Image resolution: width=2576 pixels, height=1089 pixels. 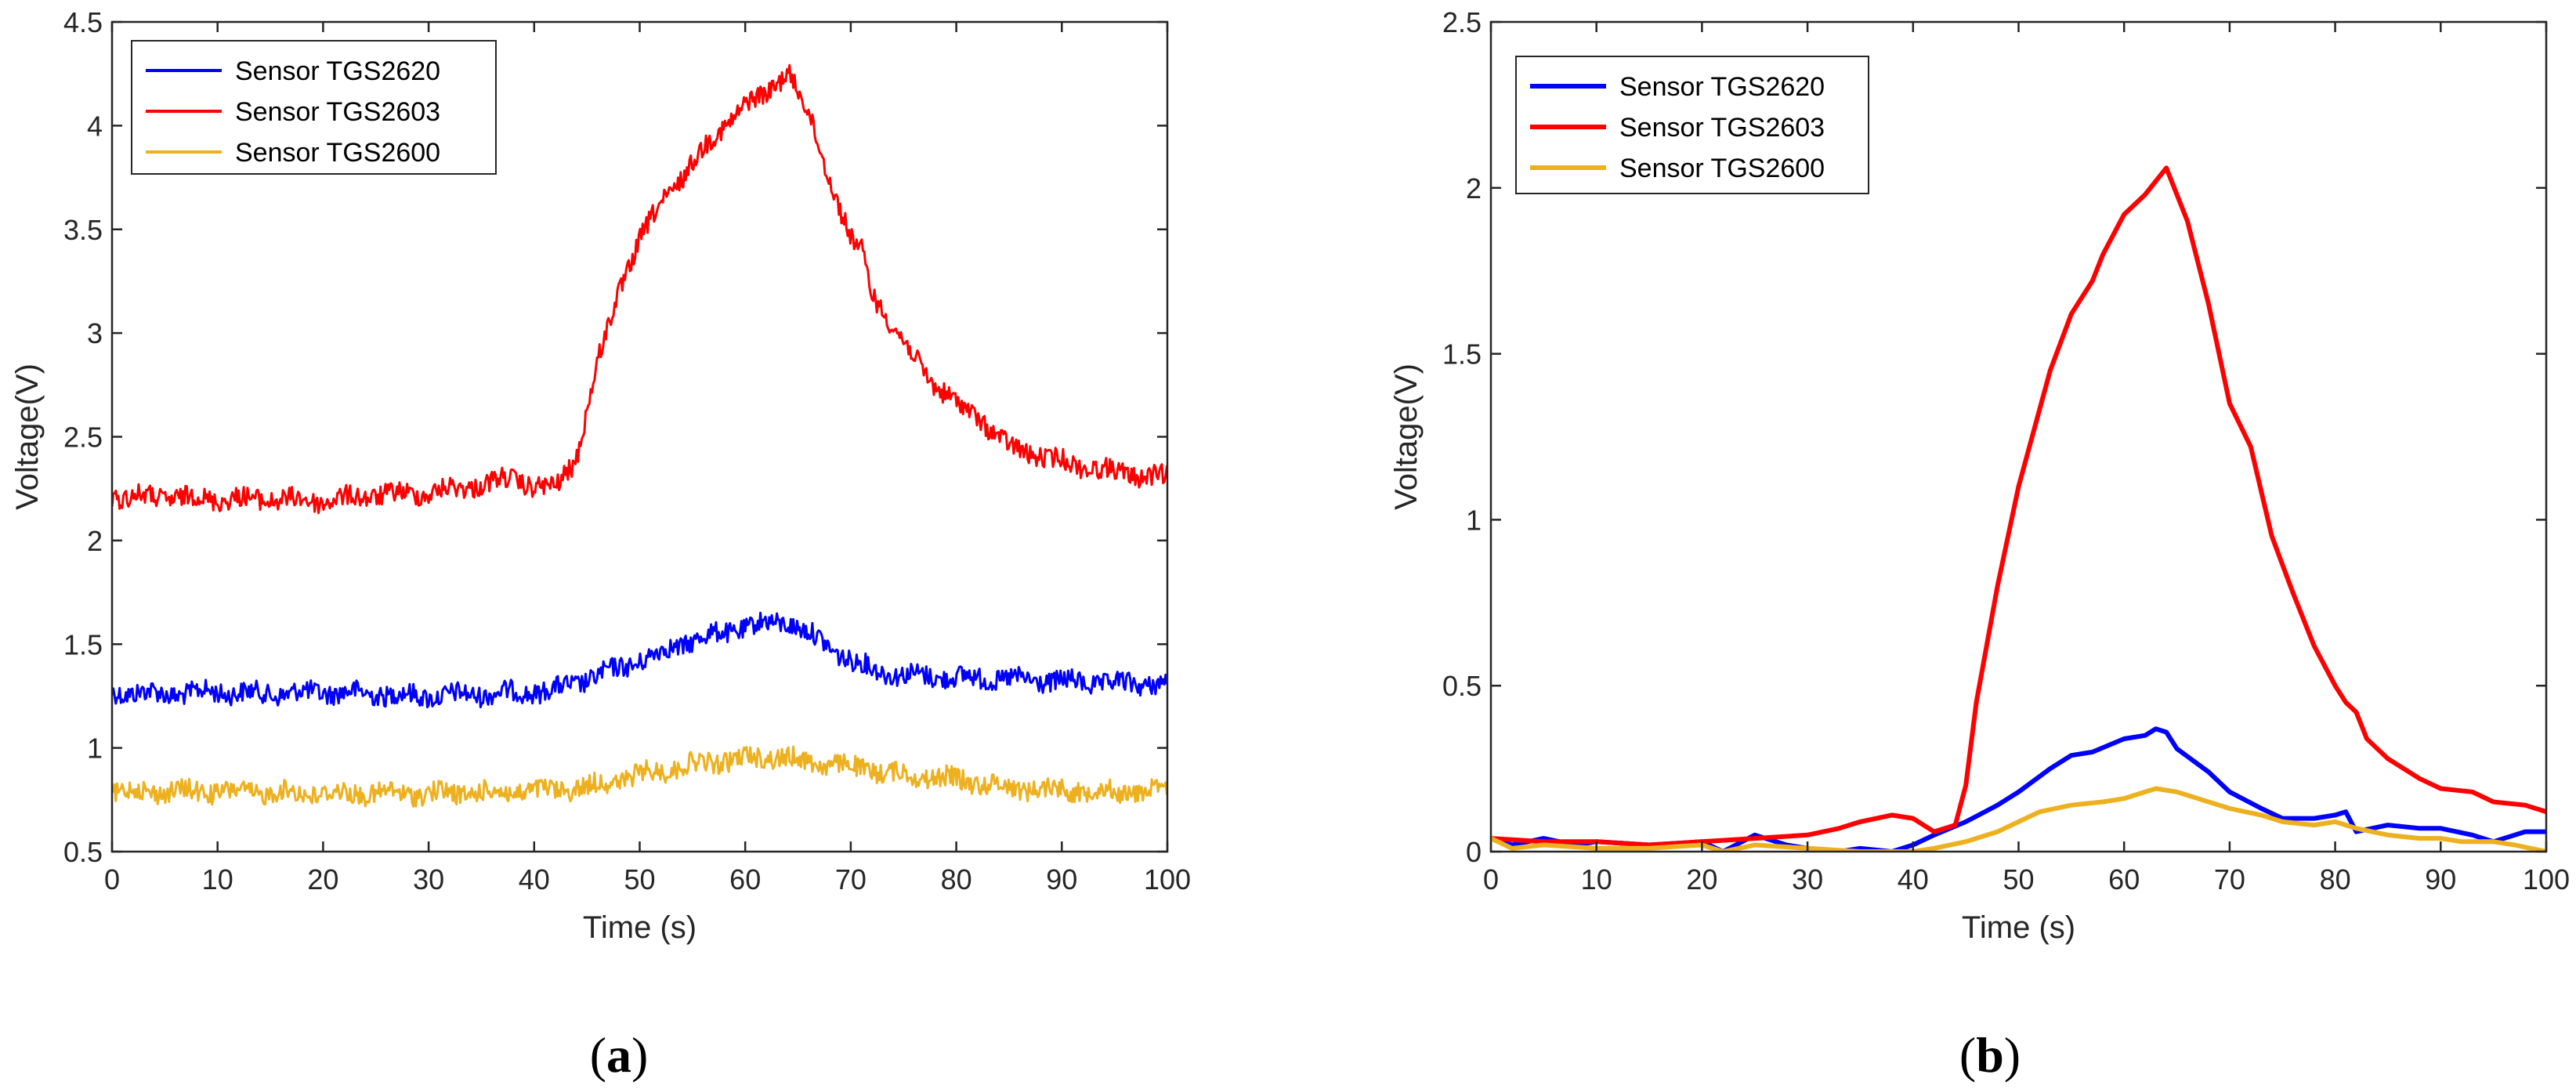 What do you see at coordinates (2230, 879) in the screenshot?
I see `x-tick-label-b: 70` at bounding box center [2230, 879].